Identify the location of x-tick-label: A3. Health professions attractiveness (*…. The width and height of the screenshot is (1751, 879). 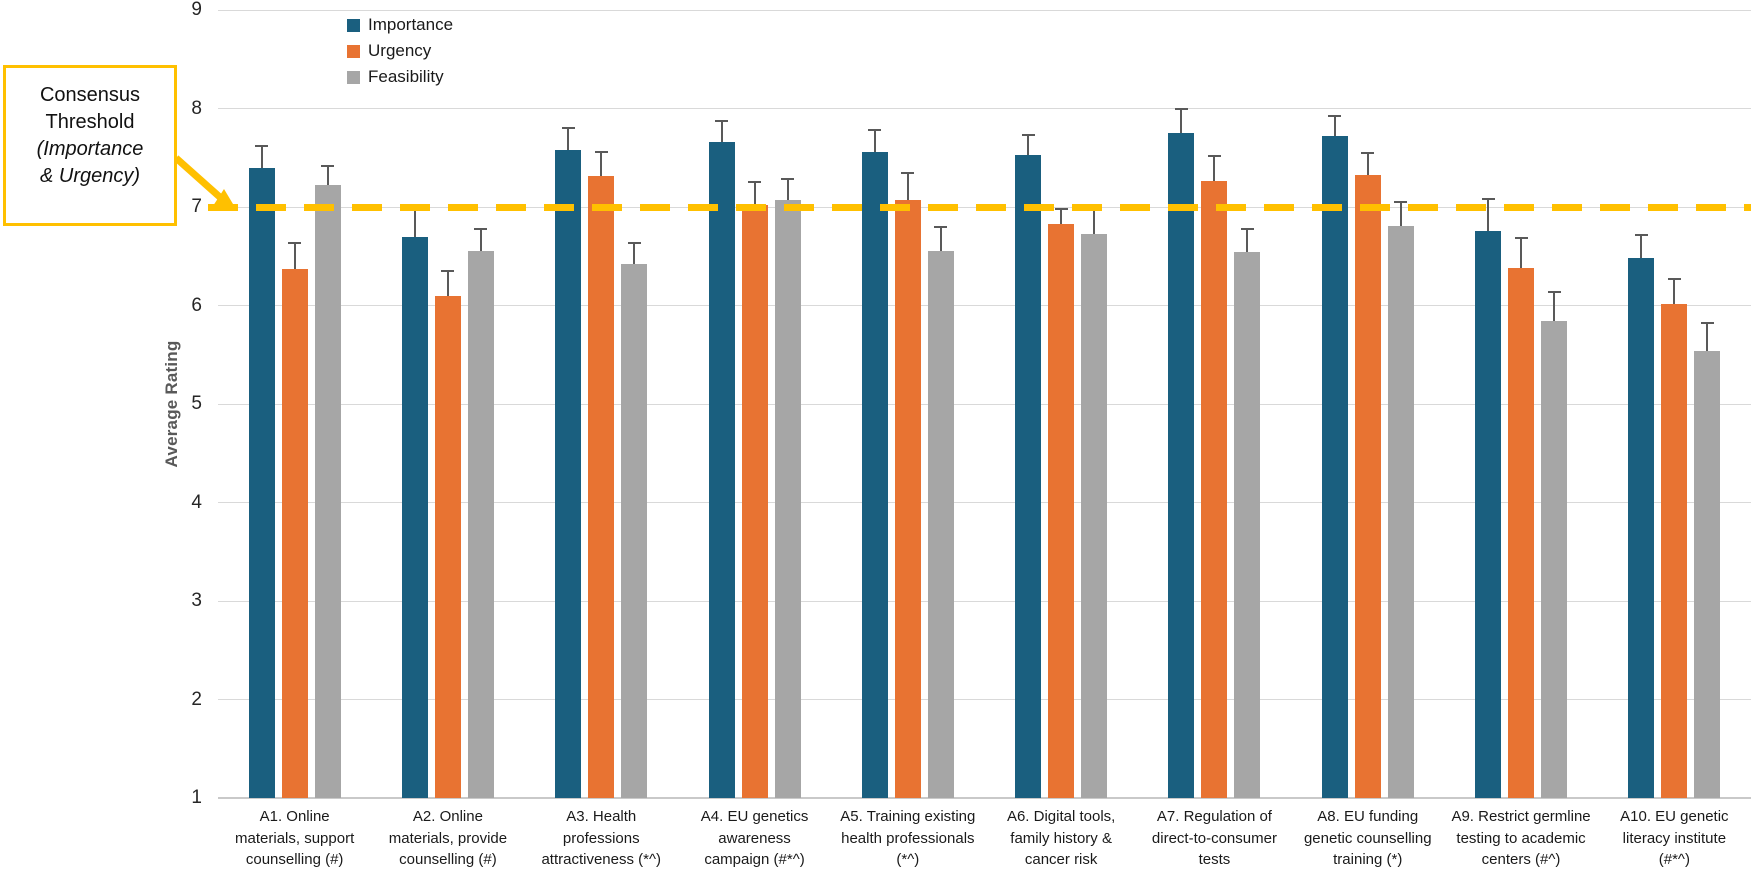
(601, 838).